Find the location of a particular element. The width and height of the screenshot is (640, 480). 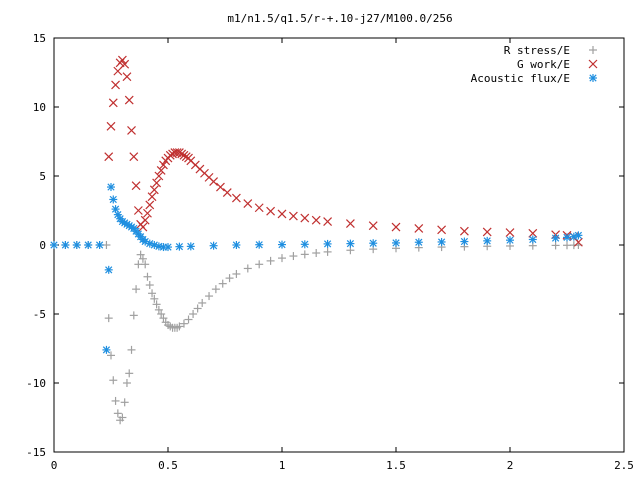

y-tick-label: -5 is located at coordinates (39, 314).